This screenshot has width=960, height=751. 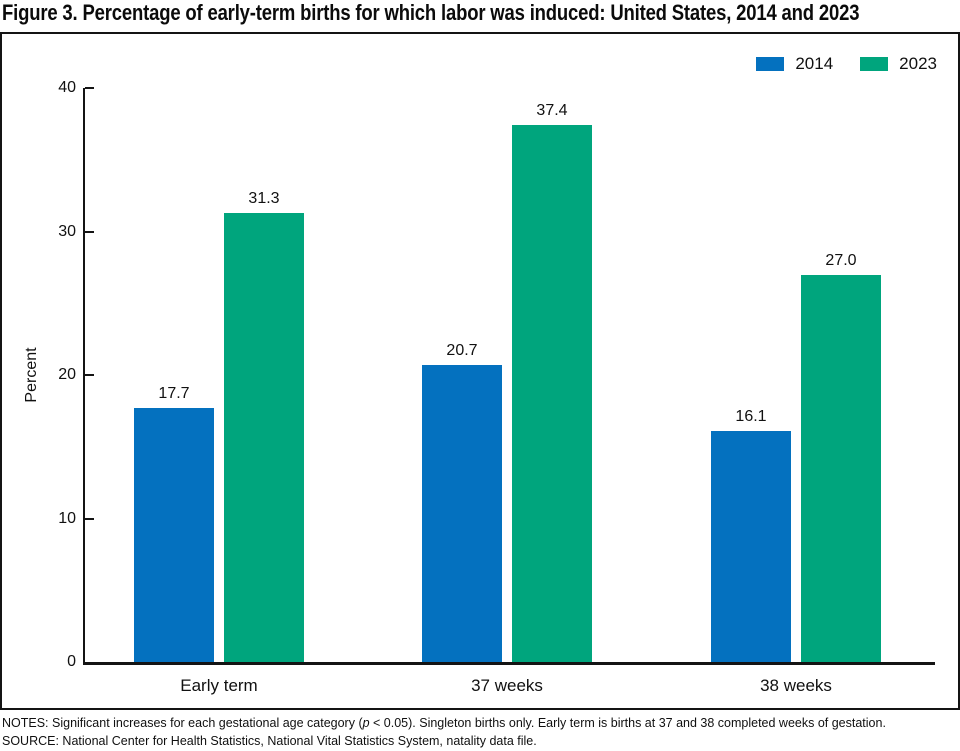 What do you see at coordinates (507, 685) in the screenshot?
I see `x-category-label: 37 weeks` at bounding box center [507, 685].